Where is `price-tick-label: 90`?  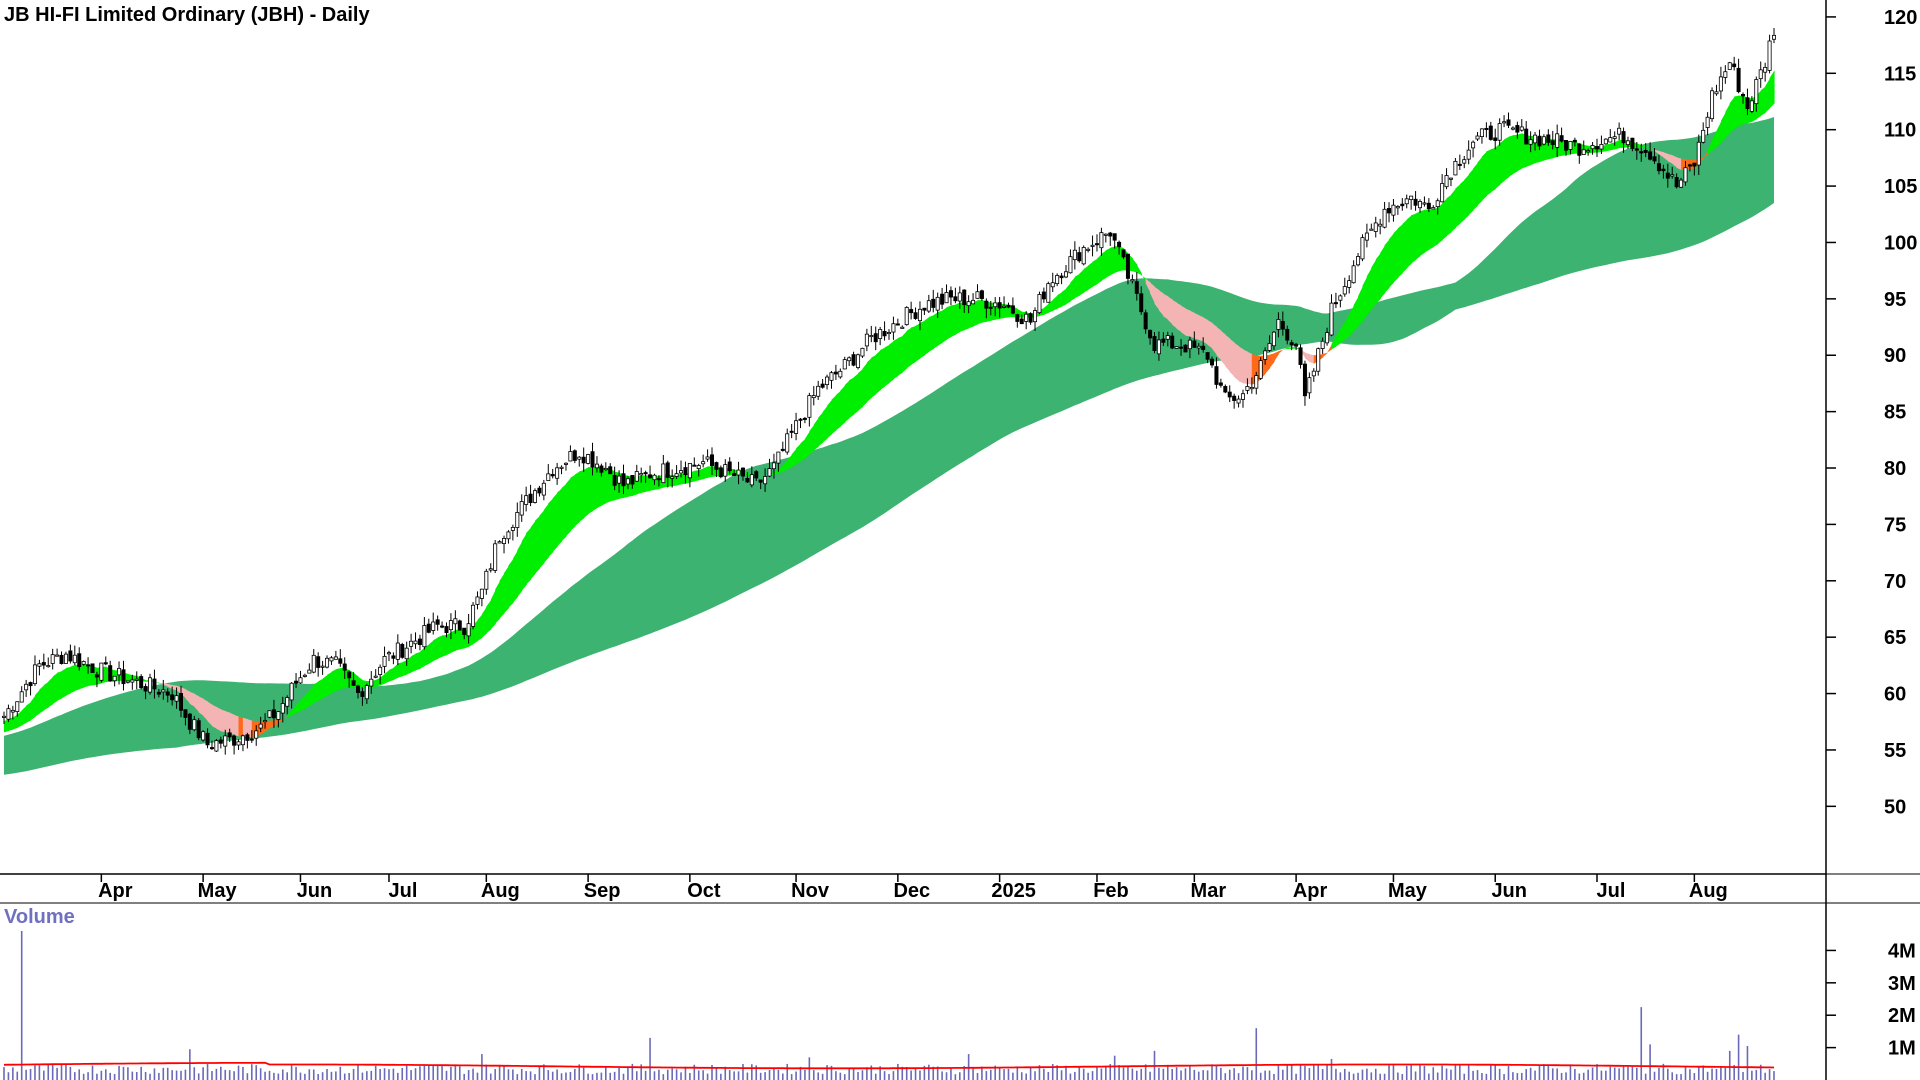 price-tick-label: 90 is located at coordinates (1895, 356).